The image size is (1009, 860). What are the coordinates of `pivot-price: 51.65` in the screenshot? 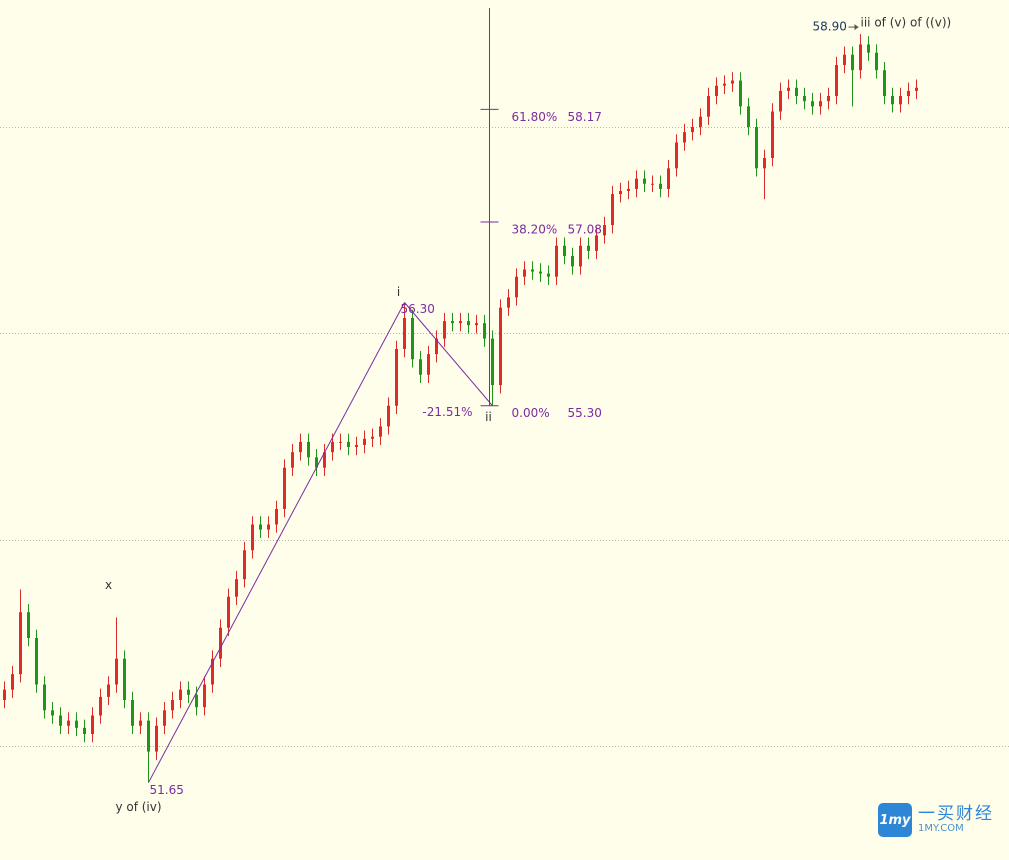 It's located at (167, 790).